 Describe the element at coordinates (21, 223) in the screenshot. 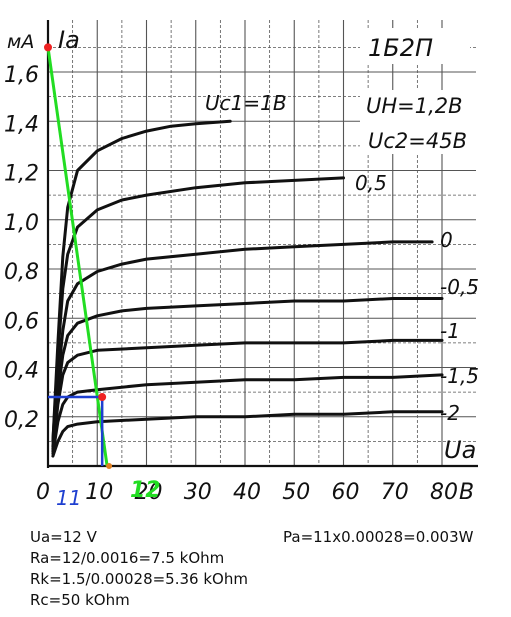

I see `y-tick-label: 1,0` at that location.